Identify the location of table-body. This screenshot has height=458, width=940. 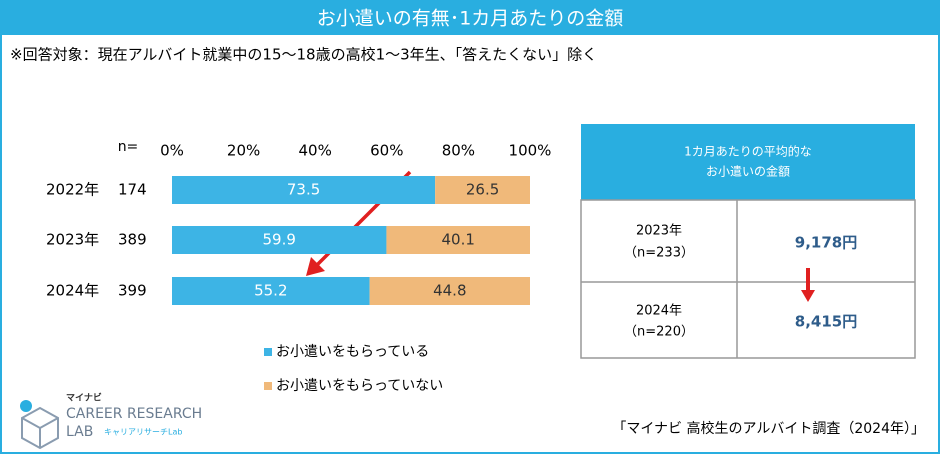
(748, 279).